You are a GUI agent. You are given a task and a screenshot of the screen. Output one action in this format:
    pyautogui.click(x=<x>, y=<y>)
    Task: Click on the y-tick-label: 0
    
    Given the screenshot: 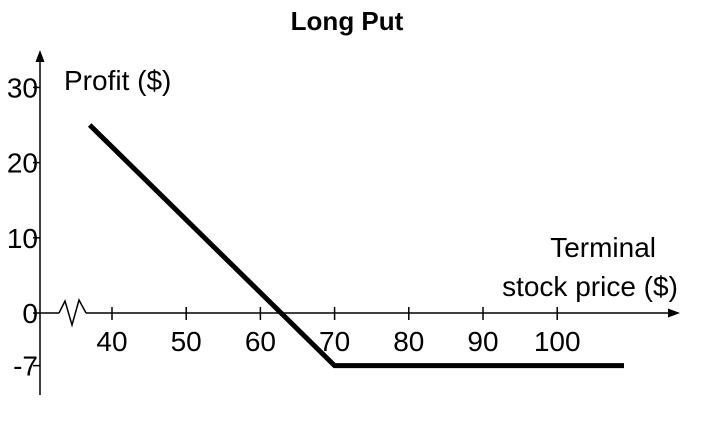 What is the action you would take?
    pyautogui.click(x=30, y=313)
    